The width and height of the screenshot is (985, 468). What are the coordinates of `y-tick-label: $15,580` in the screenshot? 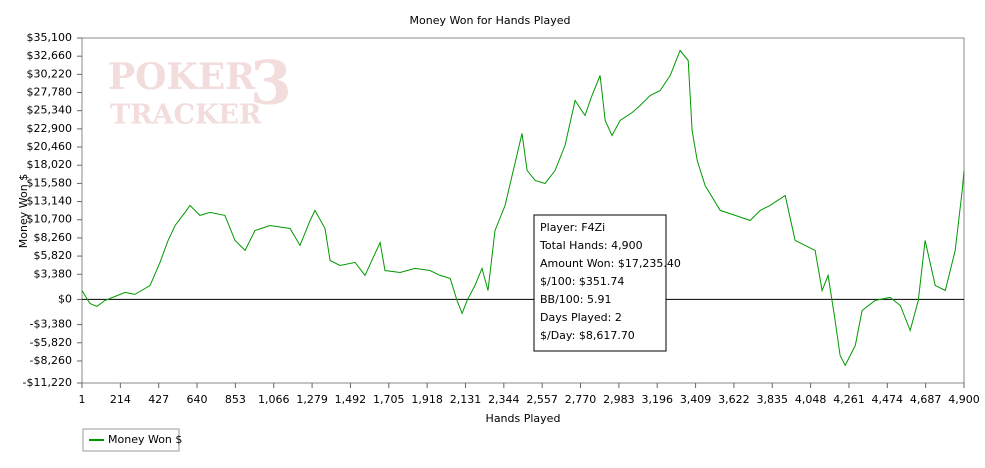 It's located at (50, 182).